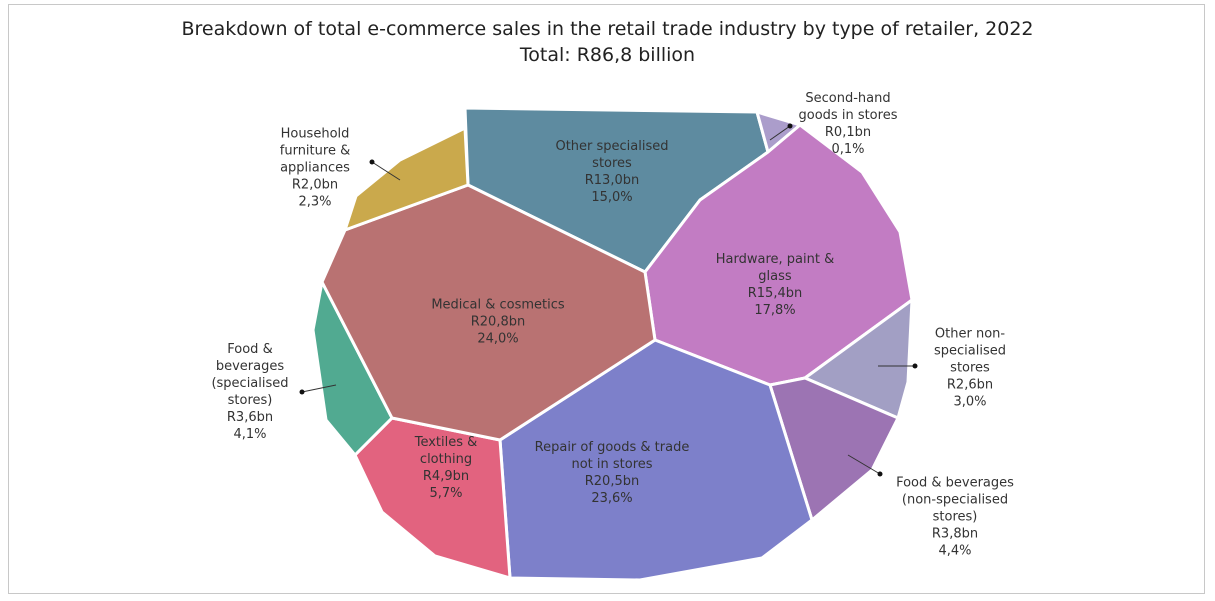 This screenshot has width=1215, height=601. What do you see at coordinates (848, 132) in the screenshot?
I see `sales-label: R0,1bn` at bounding box center [848, 132].